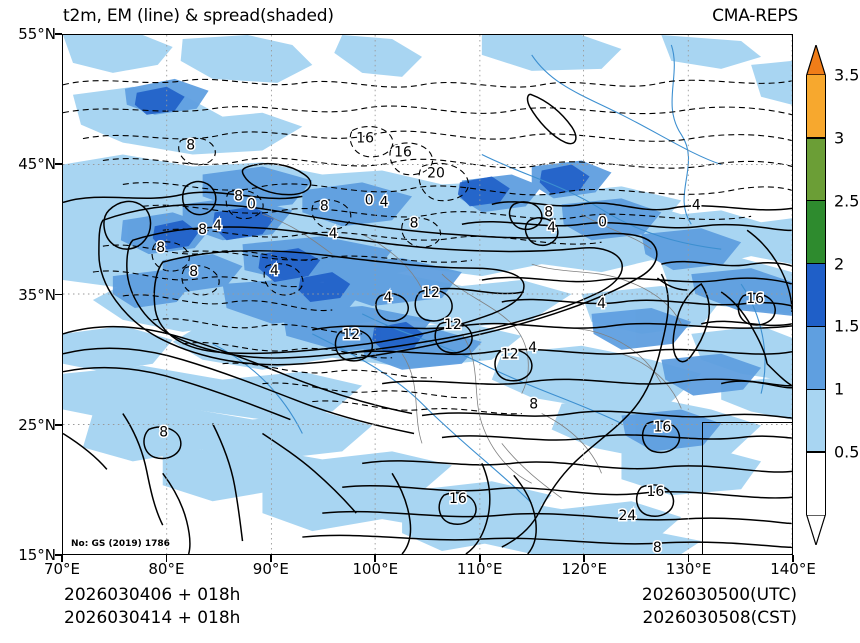  I want to click on contour-label: 24, so click(628, 516).